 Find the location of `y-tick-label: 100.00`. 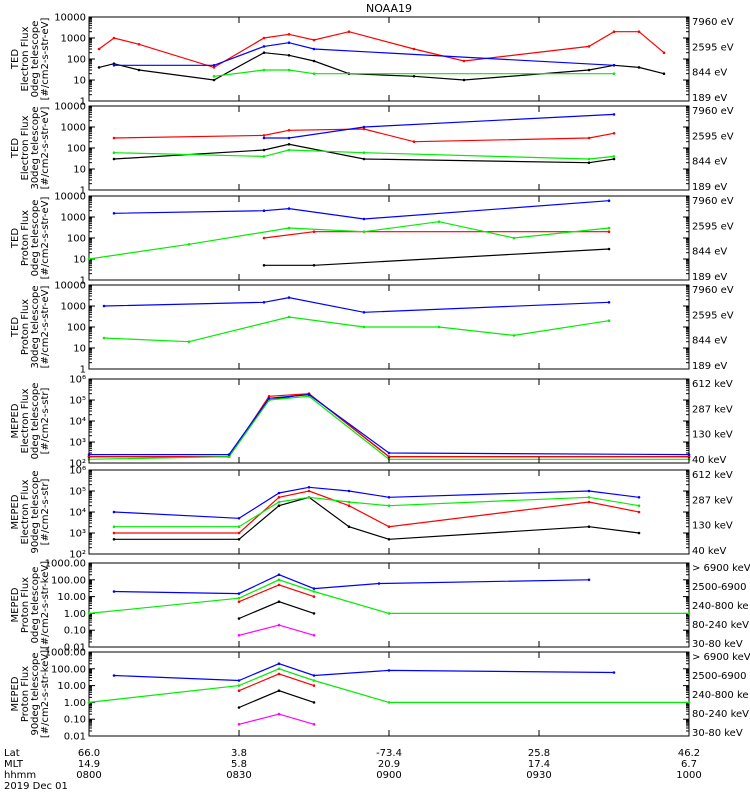

y-tick-label: 100.00 is located at coordinates (68, 580).